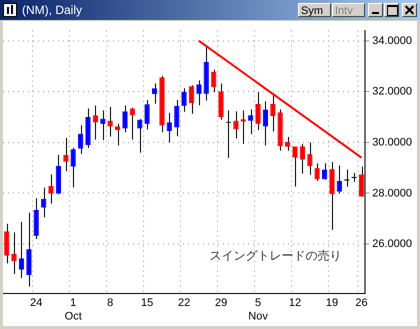 This screenshot has height=329, width=420. What do you see at coordinates (147, 303) in the screenshot?
I see `x-tick-label: 15` at bounding box center [147, 303].